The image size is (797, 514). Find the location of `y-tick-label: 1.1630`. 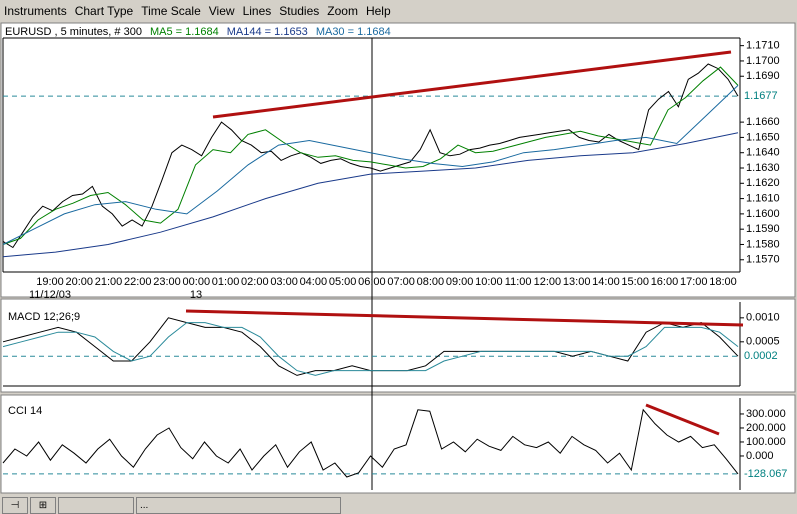

y-tick-label: 1.1630 is located at coordinates (763, 168).